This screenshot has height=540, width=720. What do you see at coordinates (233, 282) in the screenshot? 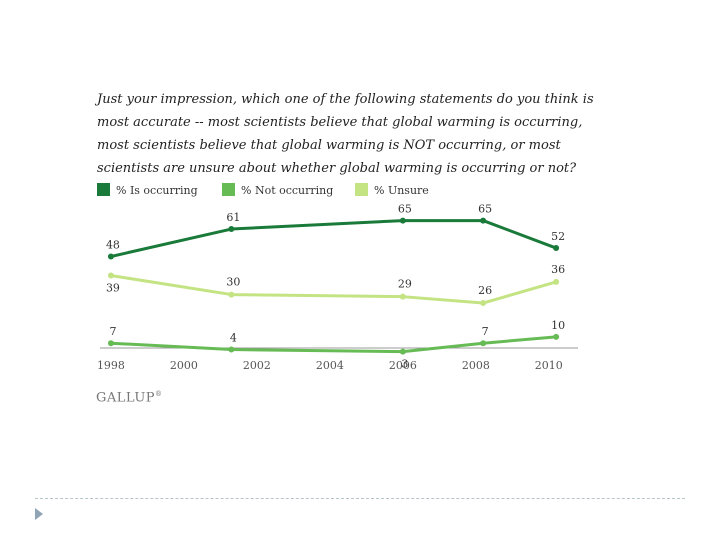
I see `data-label-unsure: 30` at bounding box center [233, 282].